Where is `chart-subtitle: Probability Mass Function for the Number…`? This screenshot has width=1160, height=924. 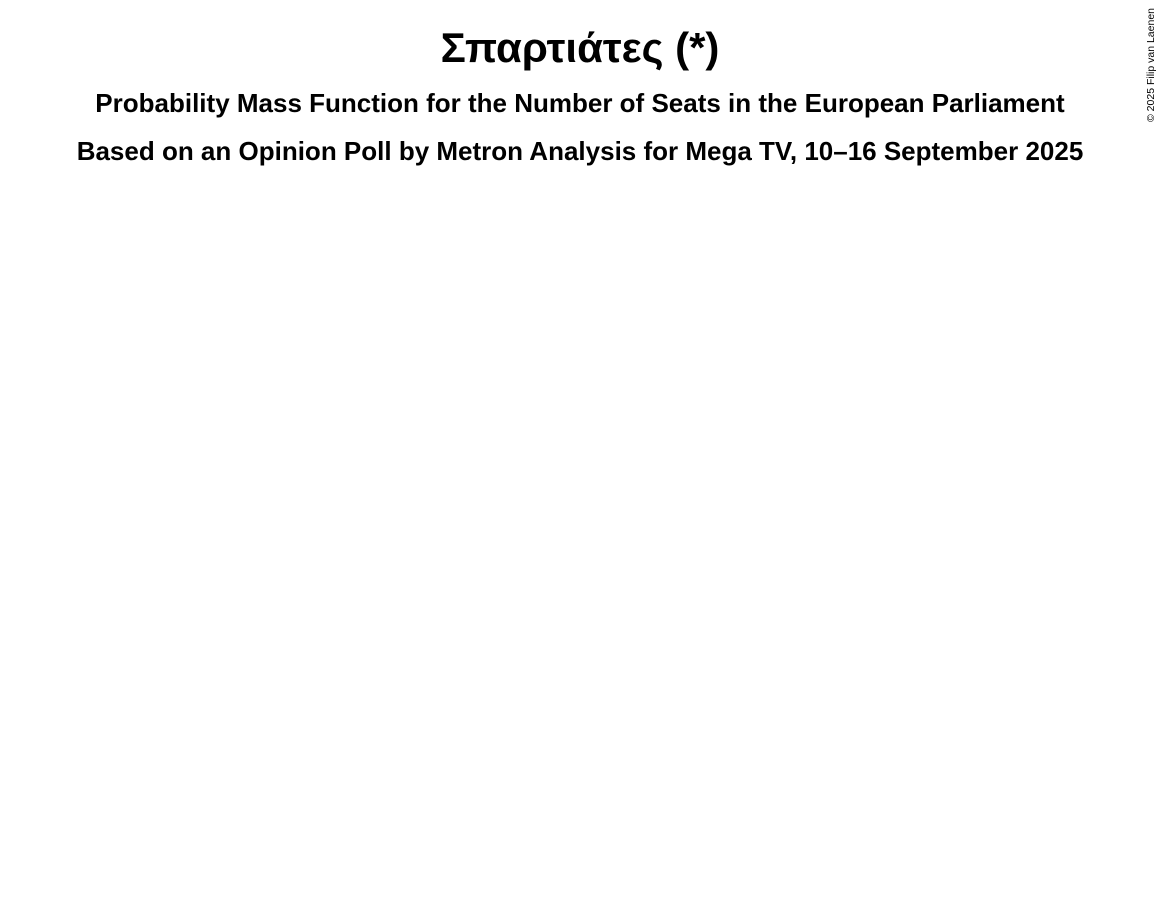
chart-subtitle: Probability Mass Function for the Number… is located at coordinates (580, 103).